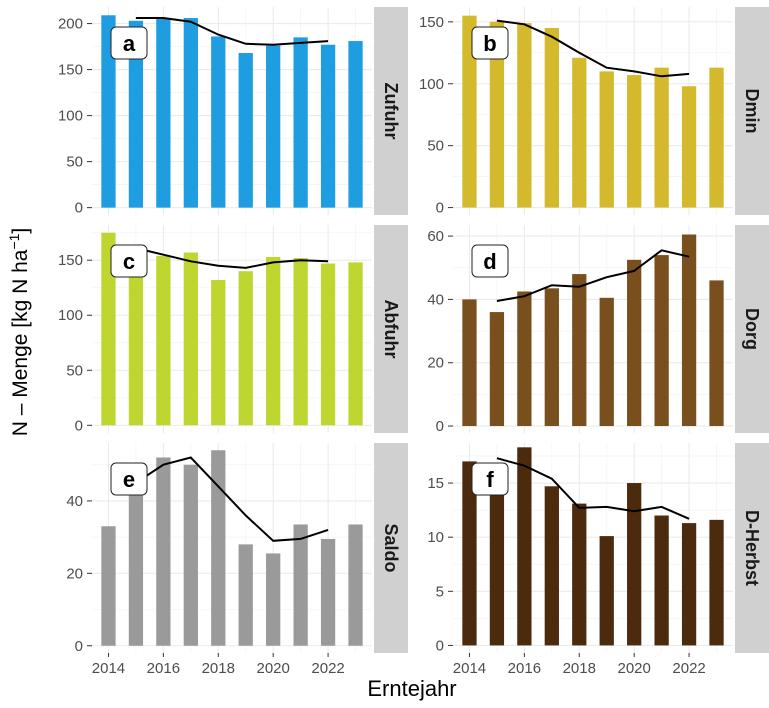 This screenshot has width=769, height=708. I want to click on panel-letter: a, so click(129, 43).